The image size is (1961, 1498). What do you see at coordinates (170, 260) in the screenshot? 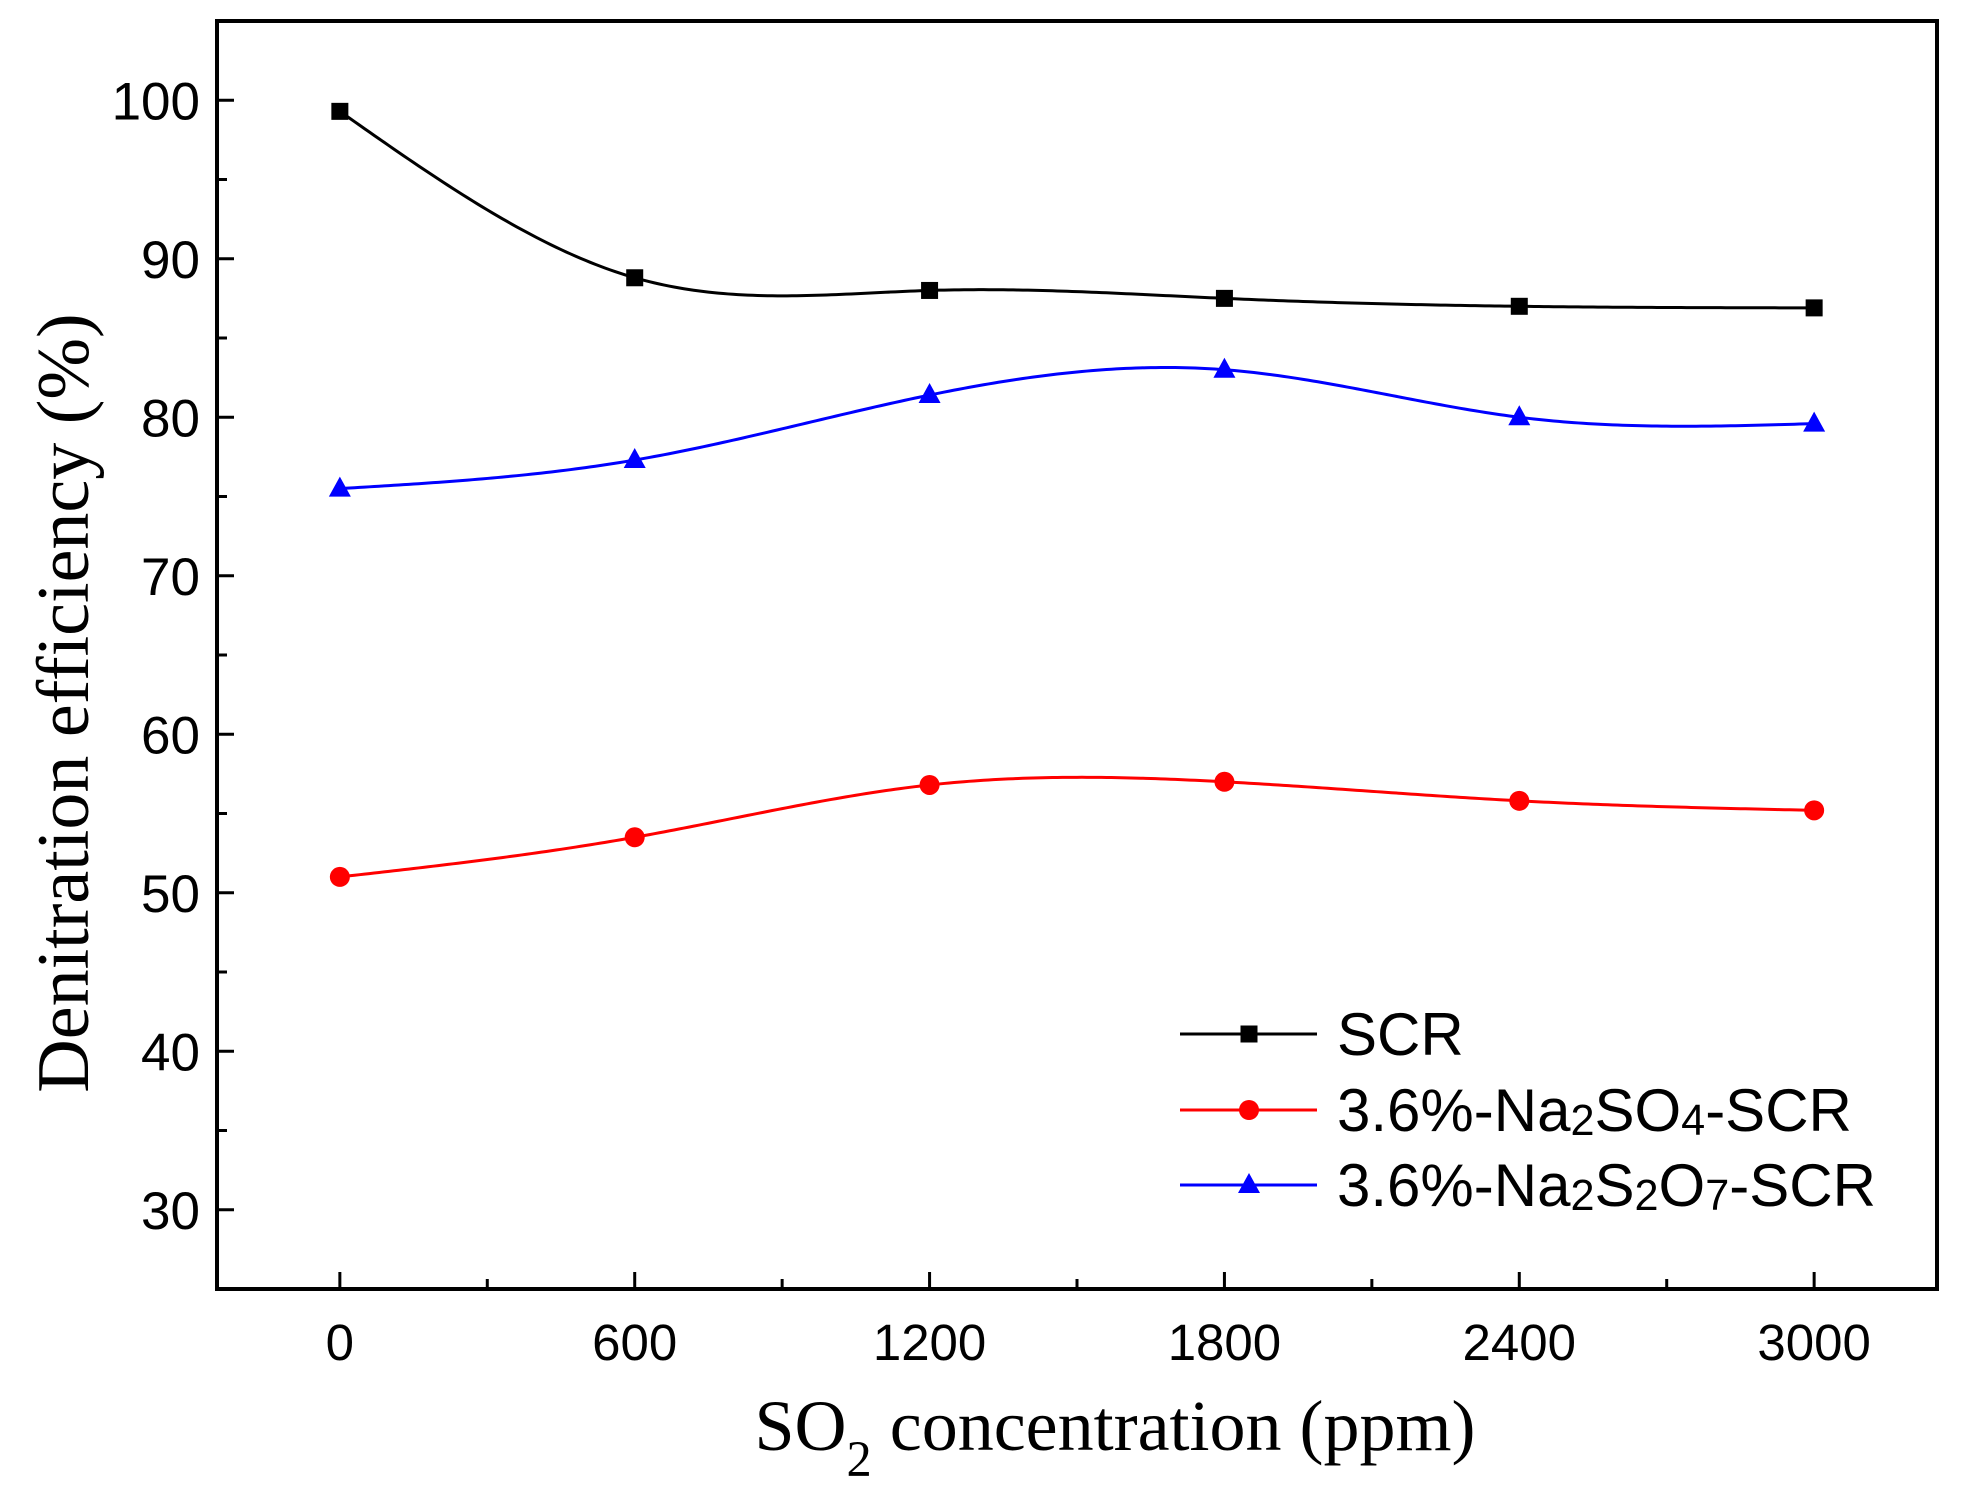
I see `y-tick-label: 90` at bounding box center [170, 260].